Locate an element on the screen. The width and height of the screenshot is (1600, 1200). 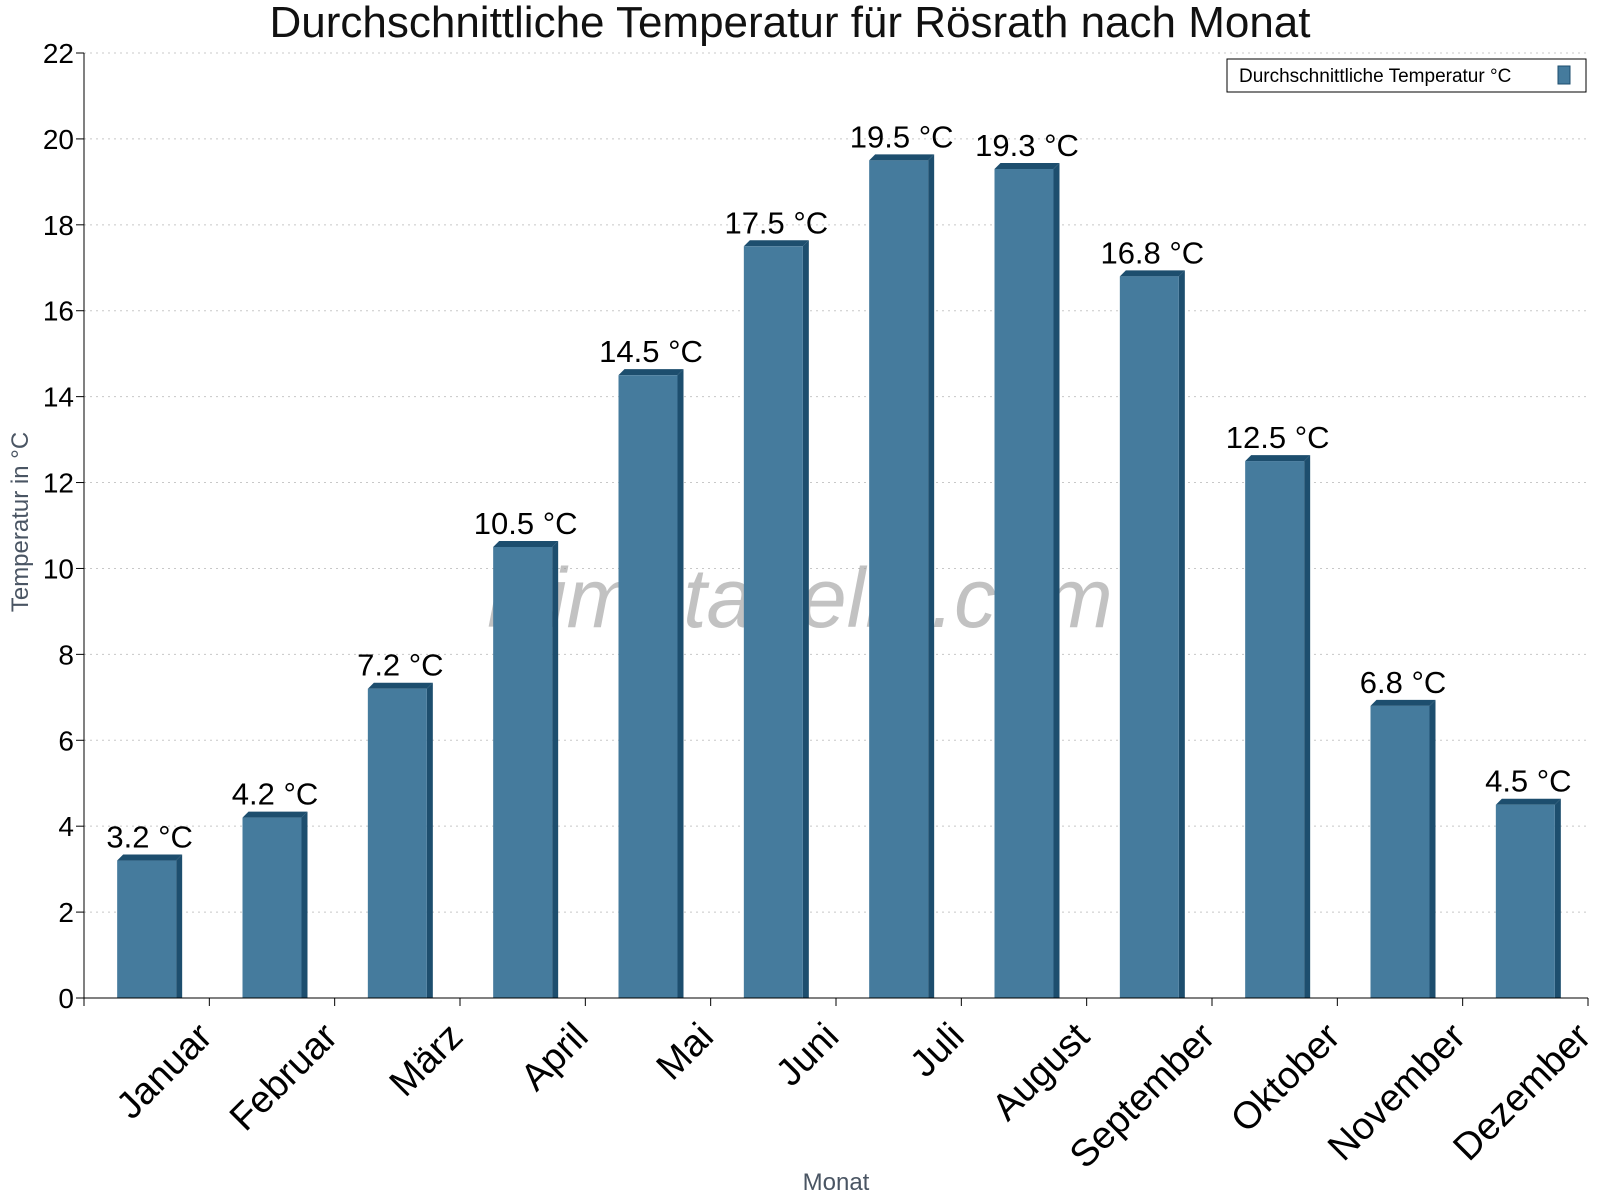
y-tick-label: 10 is located at coordinates (58, 568).